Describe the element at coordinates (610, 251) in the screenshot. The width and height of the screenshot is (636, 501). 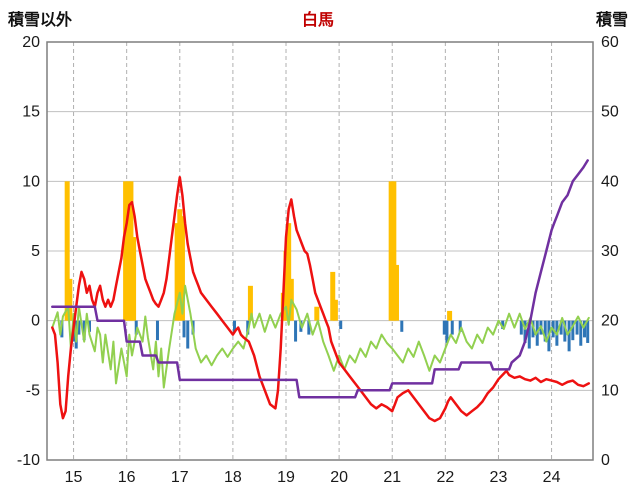
I see `right-axis-tick: 30` at that location.